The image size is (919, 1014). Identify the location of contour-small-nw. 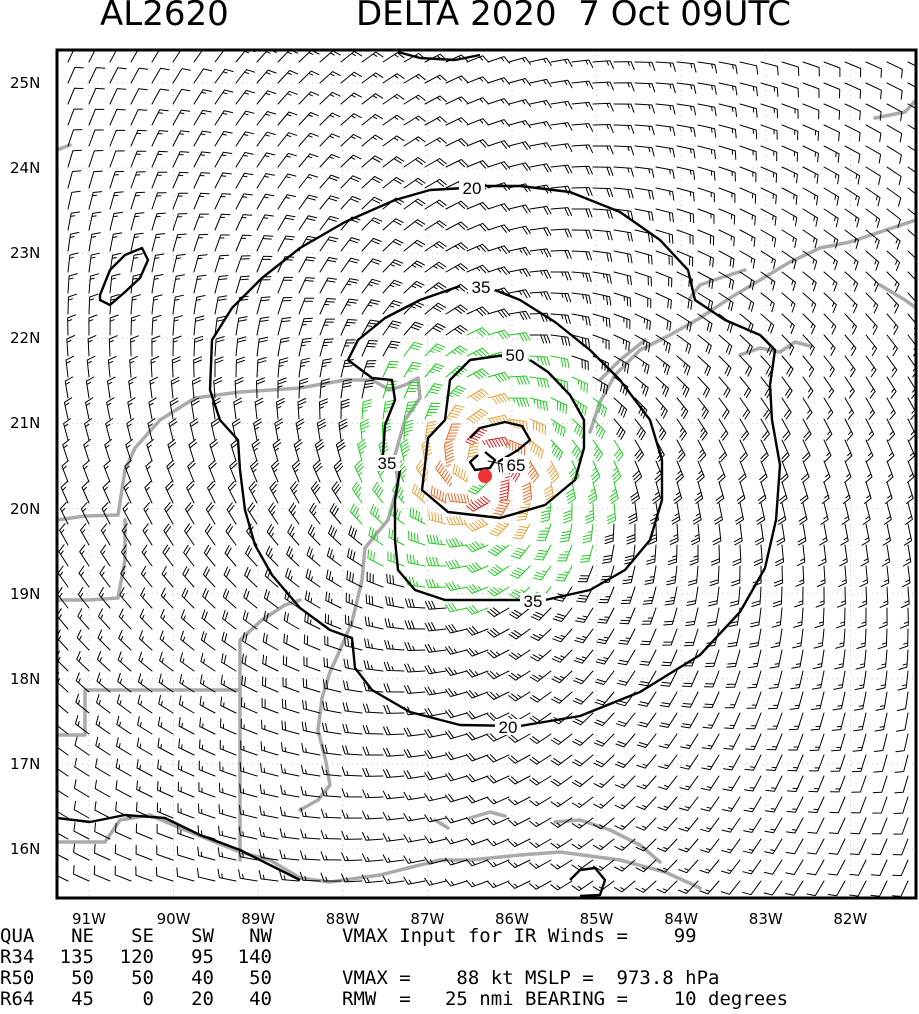
(124, 276).